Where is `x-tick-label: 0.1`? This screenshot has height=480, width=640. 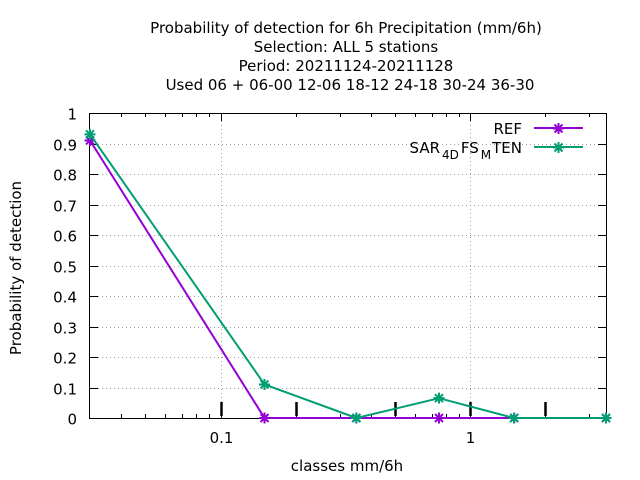 x-tick-label: 0.1 is located at coordinates (222, 438).